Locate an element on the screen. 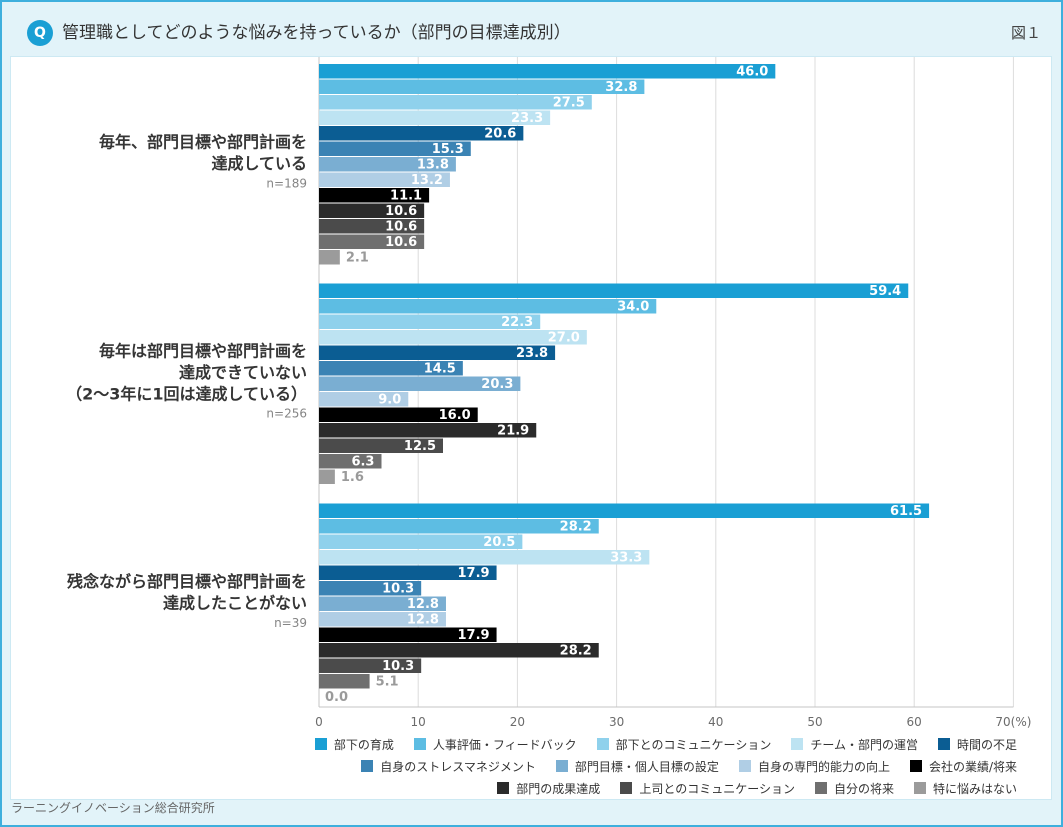 The height and width of the screenshot is (827, 1063). chart-title: 管理職としてどのような悩みを持っているか（部門の目標達成別） is located at coordinates (316, 33).